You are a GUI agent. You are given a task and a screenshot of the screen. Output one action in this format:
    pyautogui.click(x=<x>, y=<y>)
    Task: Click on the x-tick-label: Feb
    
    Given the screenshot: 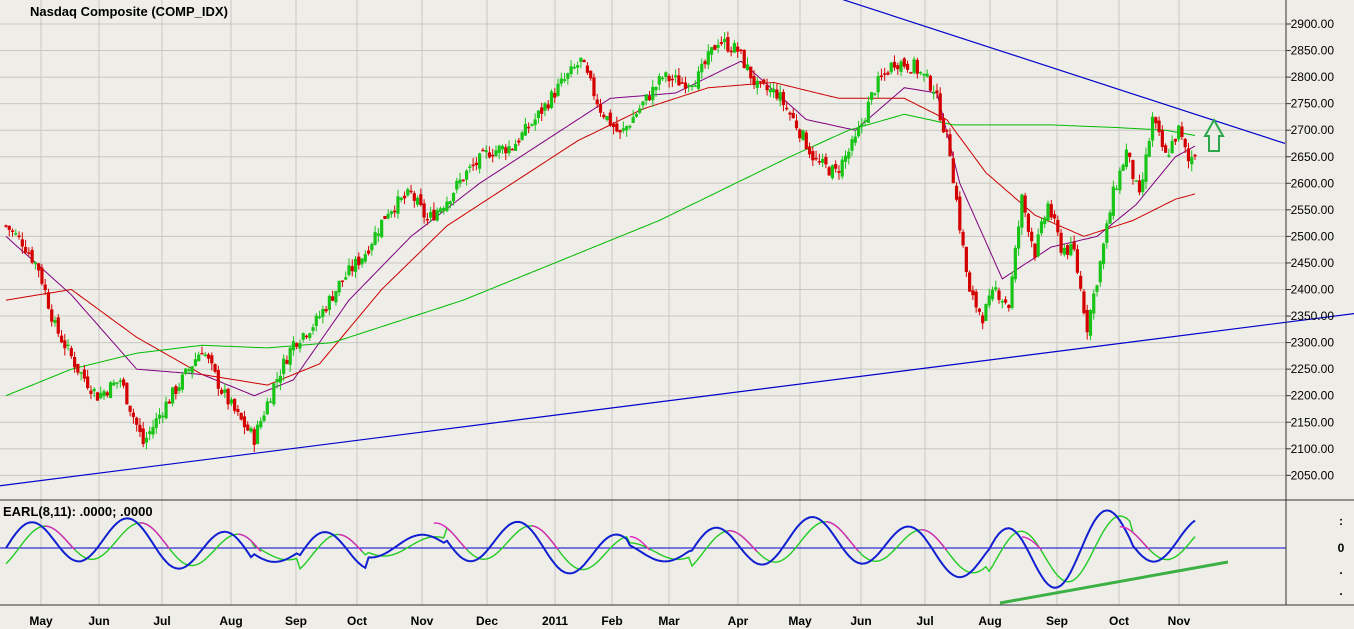 What is the action you would take?
    pyautogui.click(x=611, y=621)
    